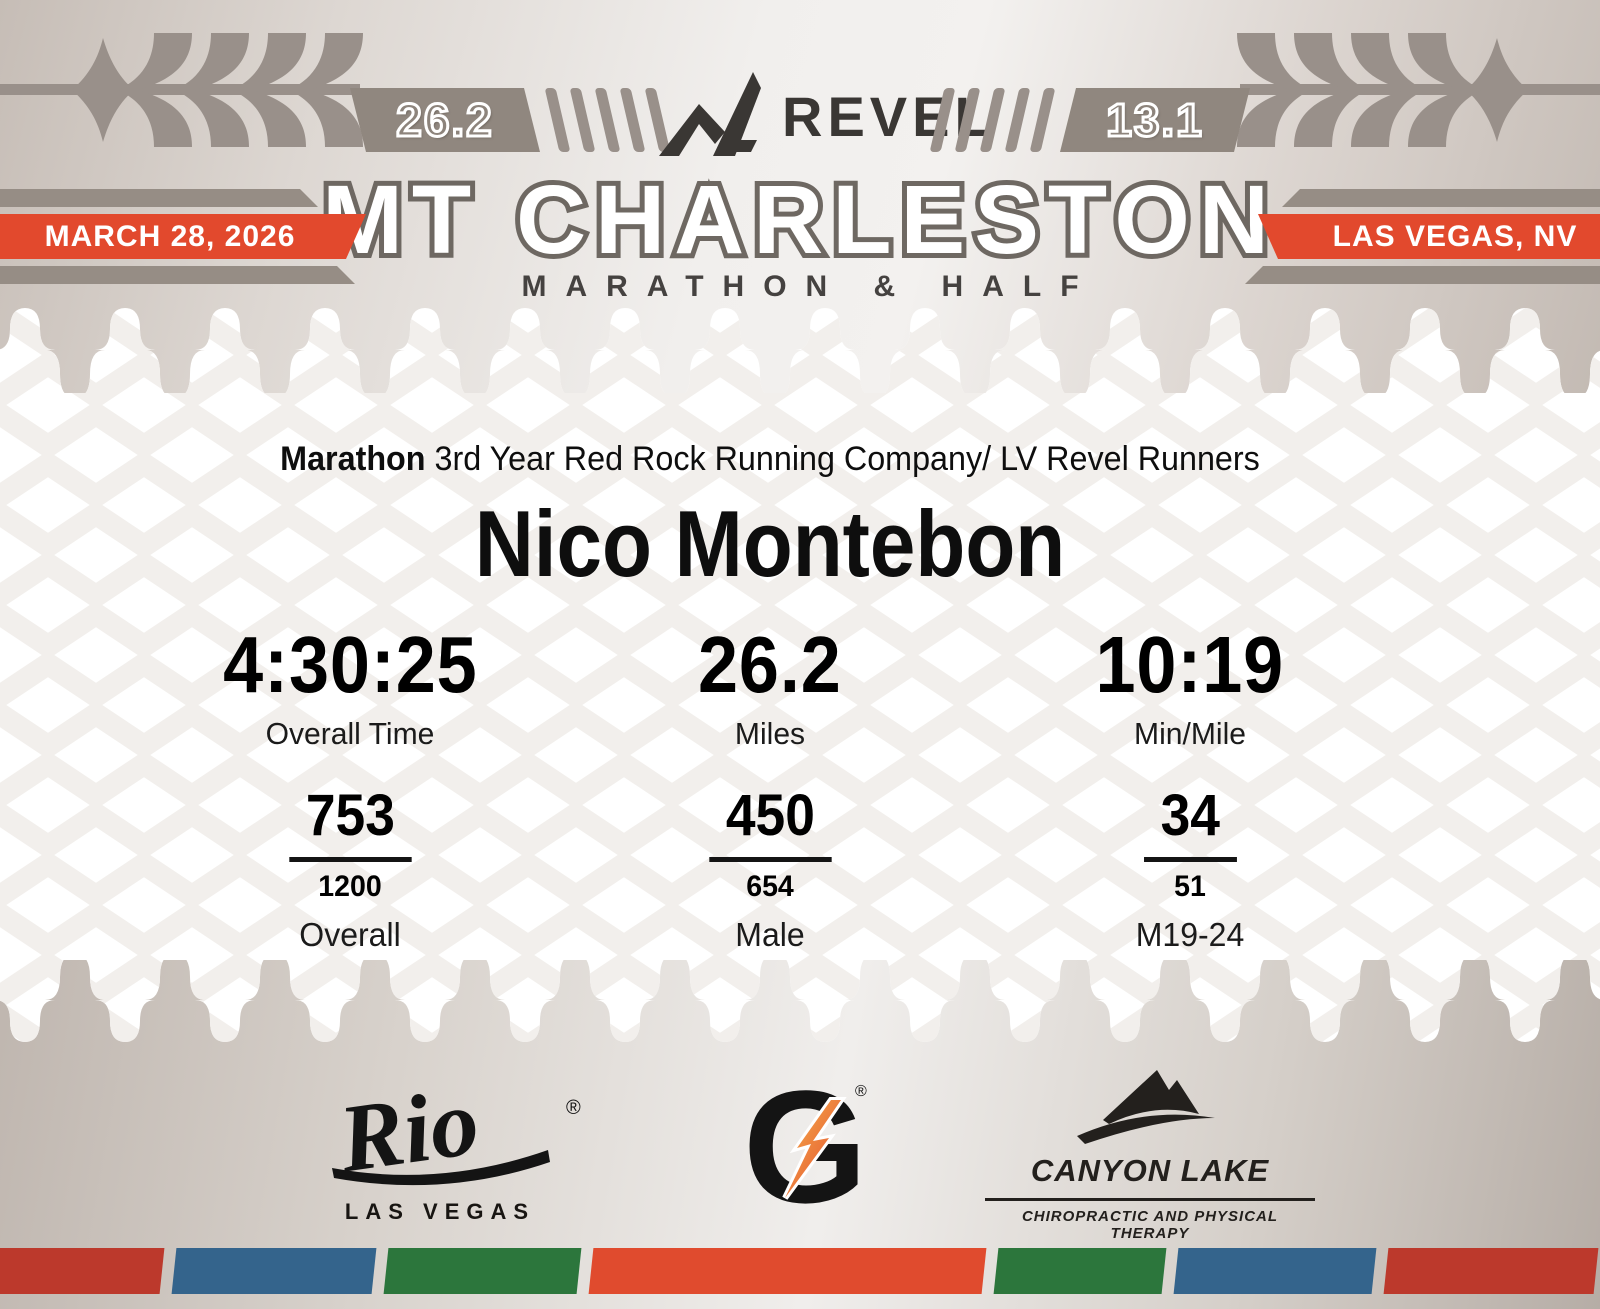  I want to click on revel-wordmark: REVEL, so click(888, 116).